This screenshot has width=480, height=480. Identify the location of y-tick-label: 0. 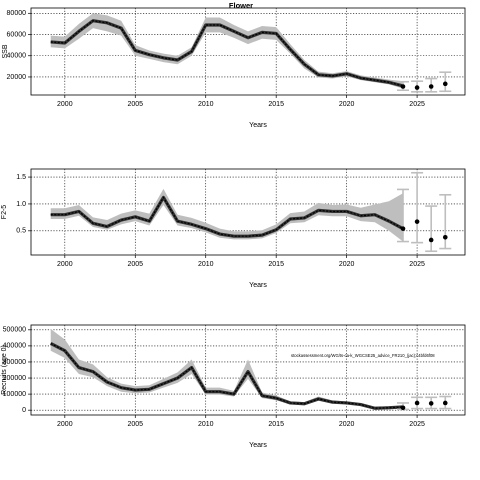
(24, 410).